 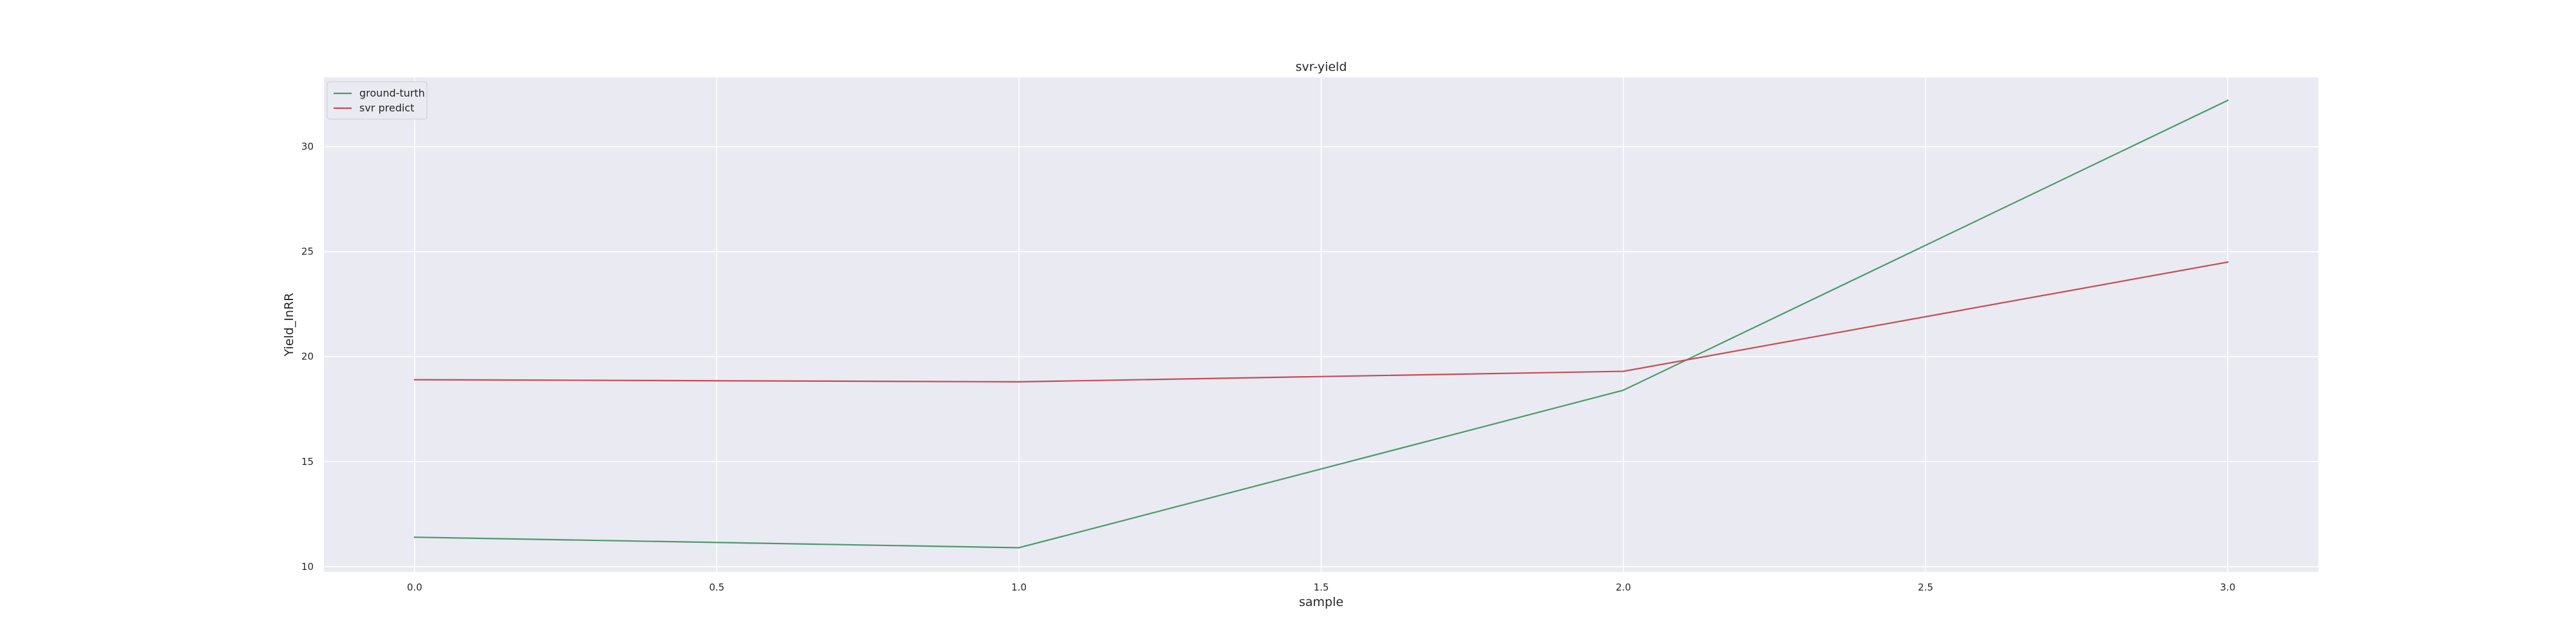 What do you see at coordinates (1624, 587) in the screenshot?
I see `x-tick-label: 2.0` at bounding box center [1624, 587].